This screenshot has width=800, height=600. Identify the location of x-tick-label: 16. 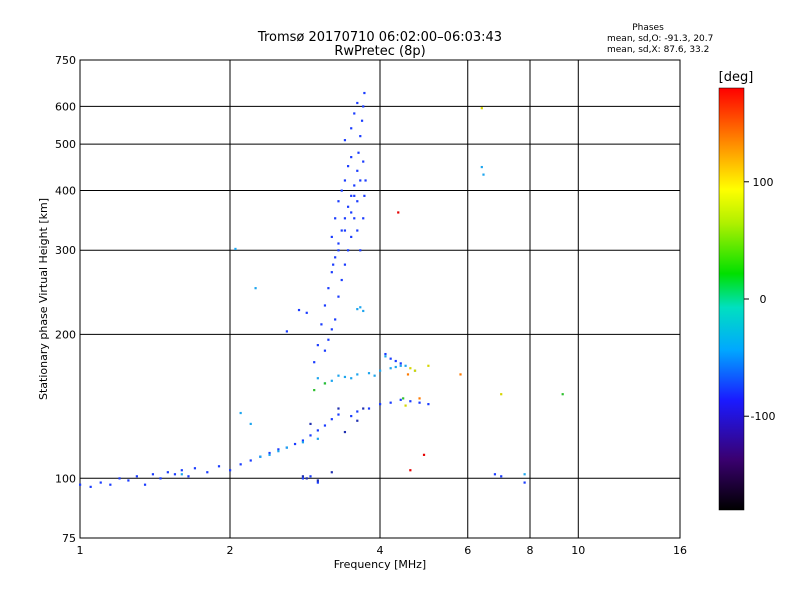
(680, 550).